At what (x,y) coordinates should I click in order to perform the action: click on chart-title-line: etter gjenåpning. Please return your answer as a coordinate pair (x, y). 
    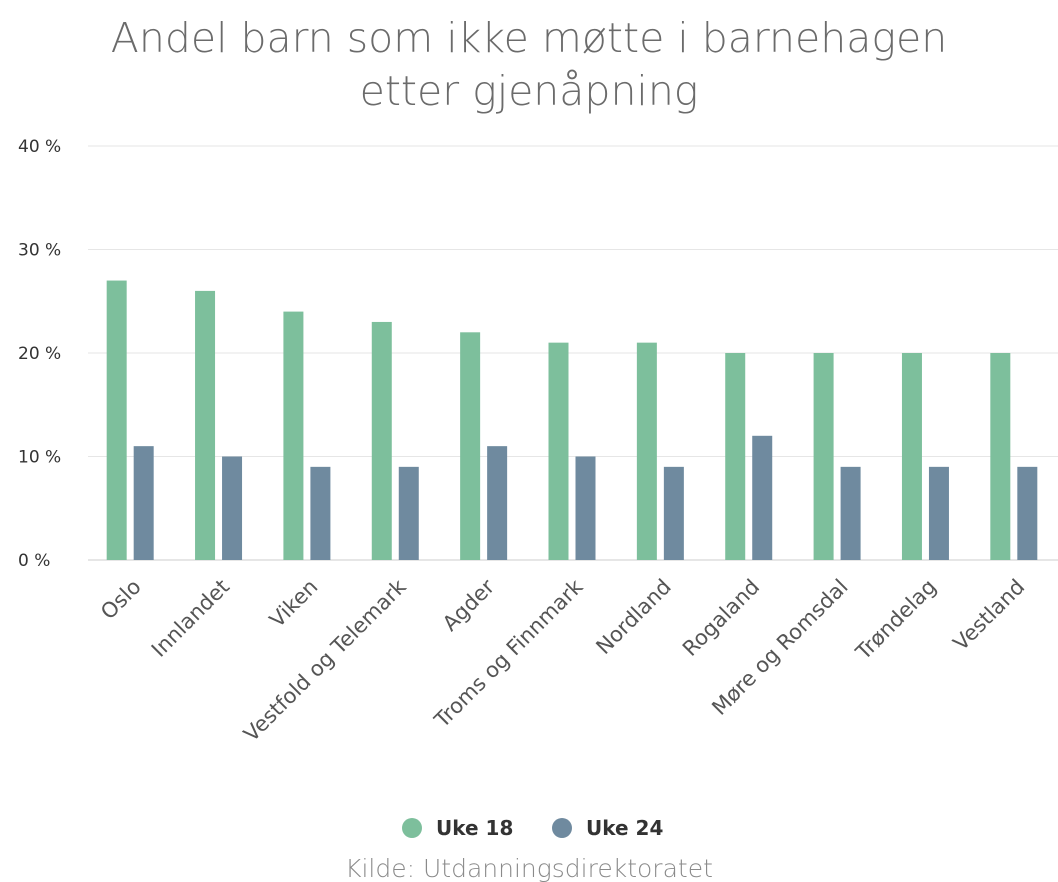
    Looking at the image, I should click on (529, 91).